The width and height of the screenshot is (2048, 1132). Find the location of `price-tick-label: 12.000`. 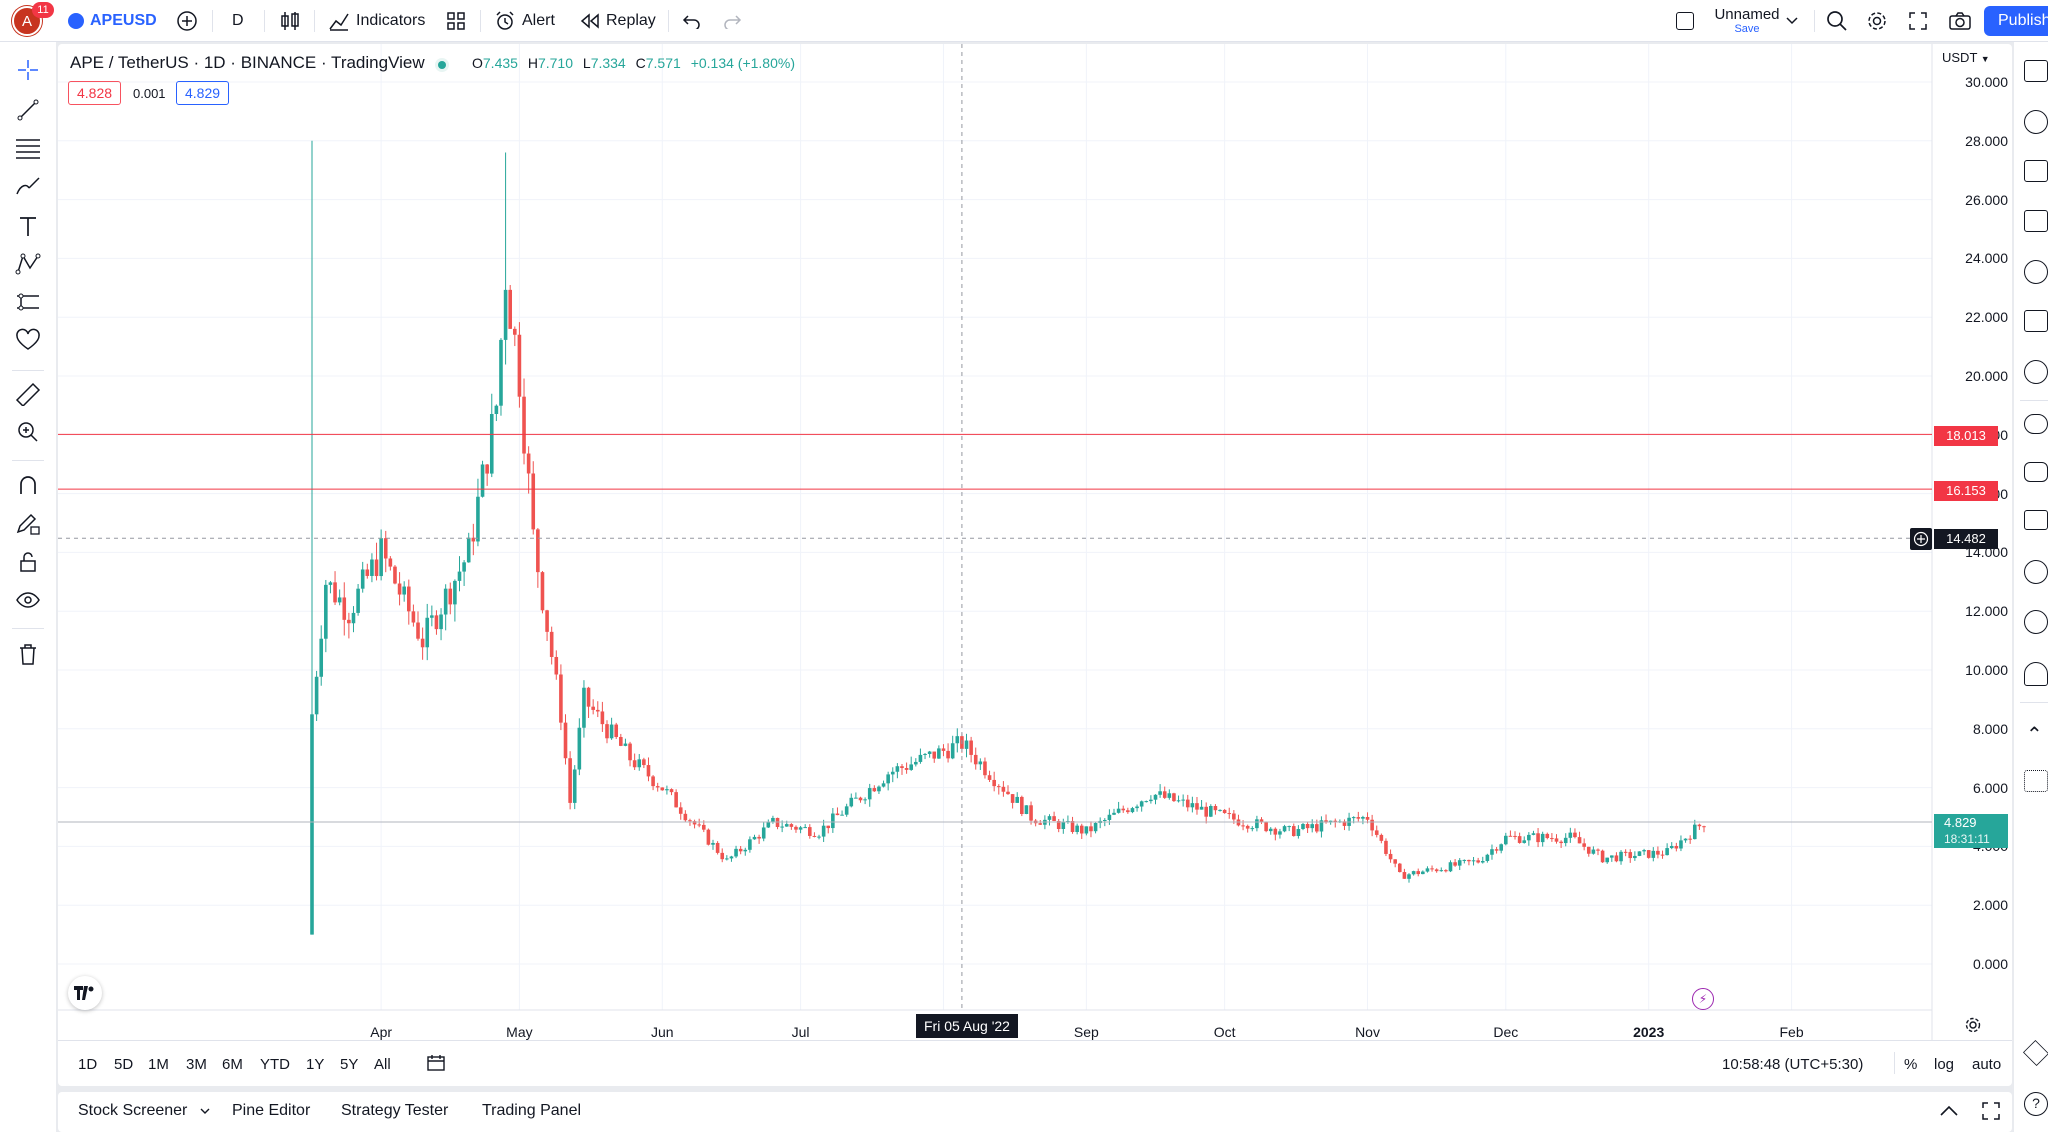

price-tick-label: 12.000 is located at coordinates (1986, 611).